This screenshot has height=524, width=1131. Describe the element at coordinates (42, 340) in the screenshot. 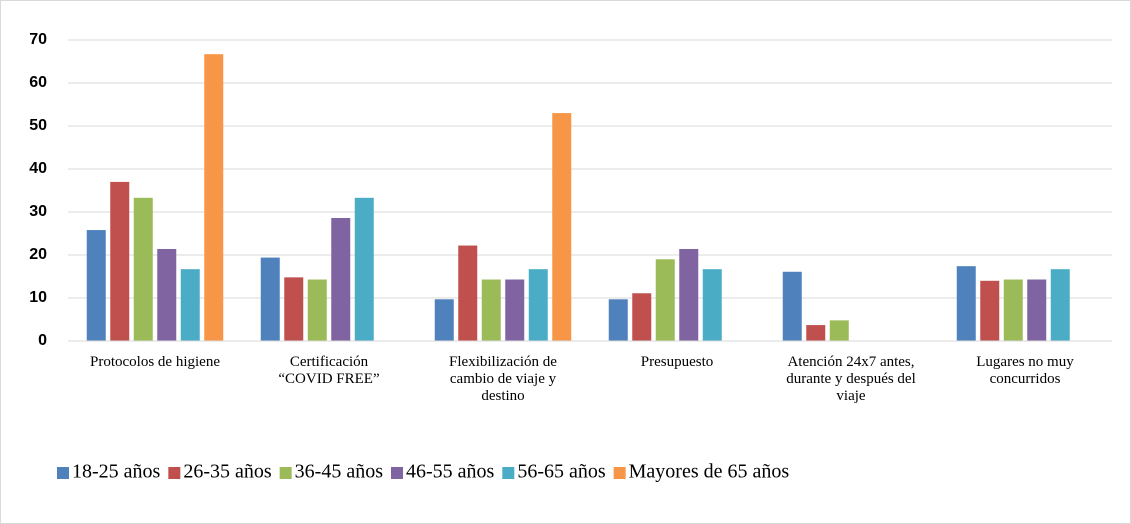

I see `y-tick-label: 0` at that location.